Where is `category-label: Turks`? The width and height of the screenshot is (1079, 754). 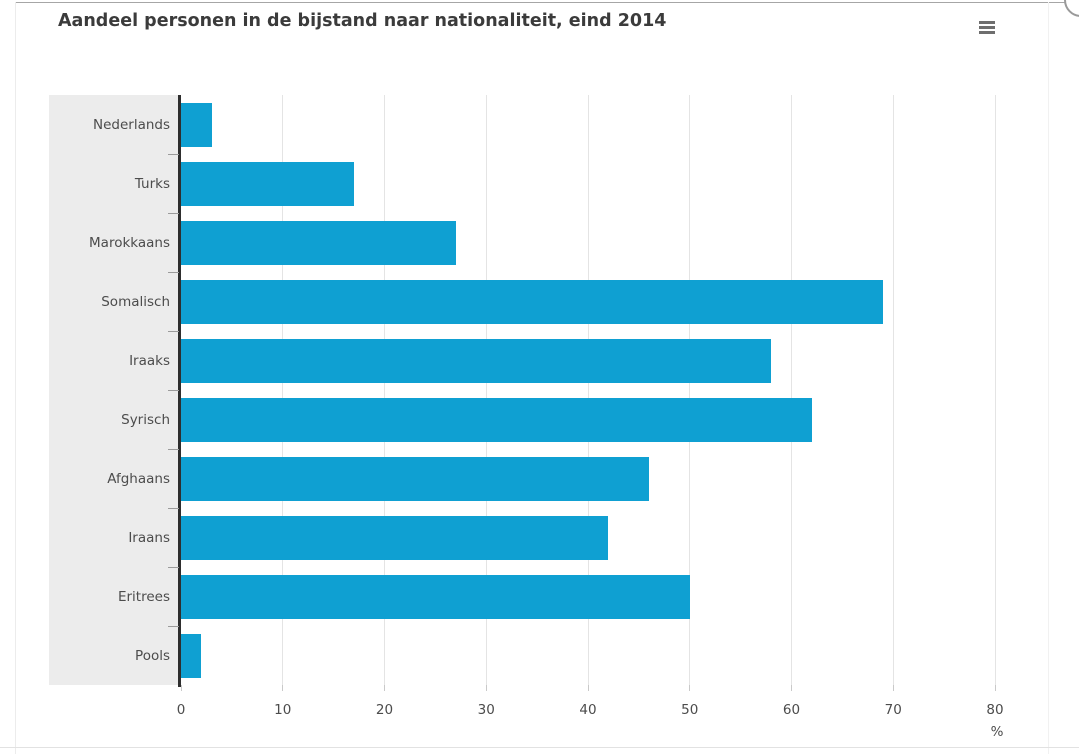
category-label: Turks is located at coordinates (152, 183).